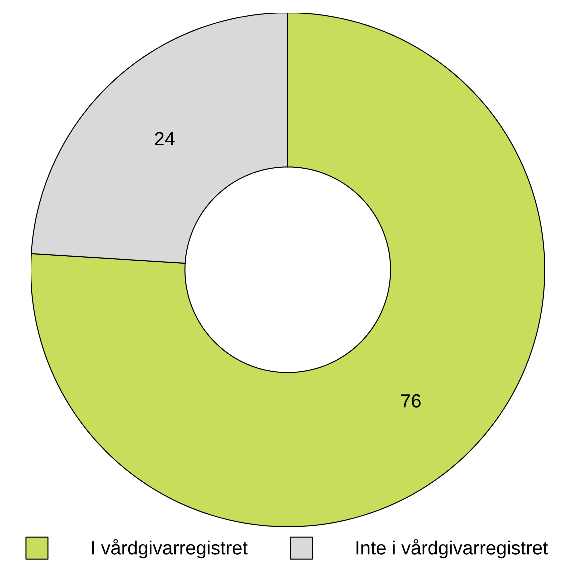 Image resolution: width=568 pixels, height=582 pixels. Describe the element at coordinates (411, 401) in the screenshot. I see `data-label: 76` at that location.